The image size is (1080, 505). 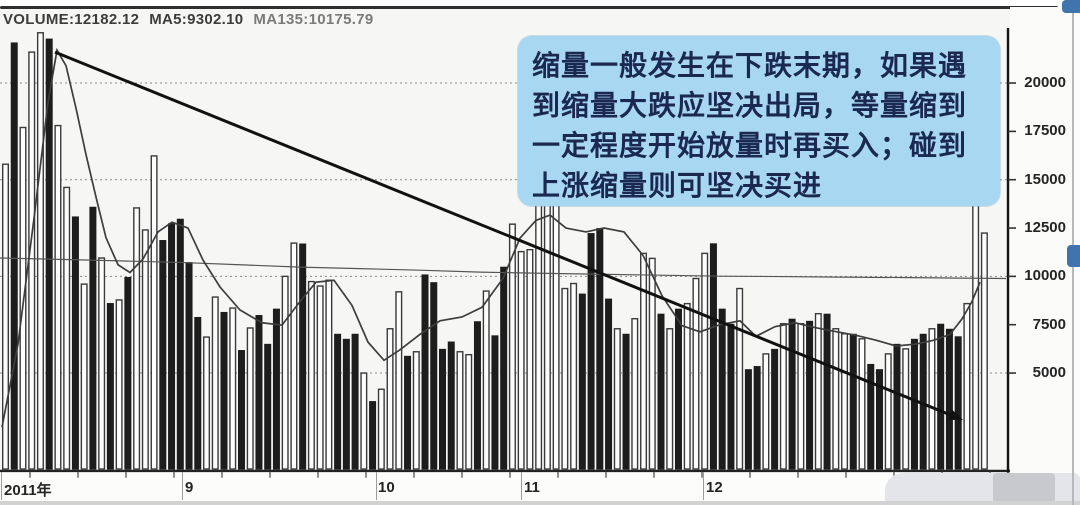 I want to click on x-axis-label: 10, so click(x=386, y=487).